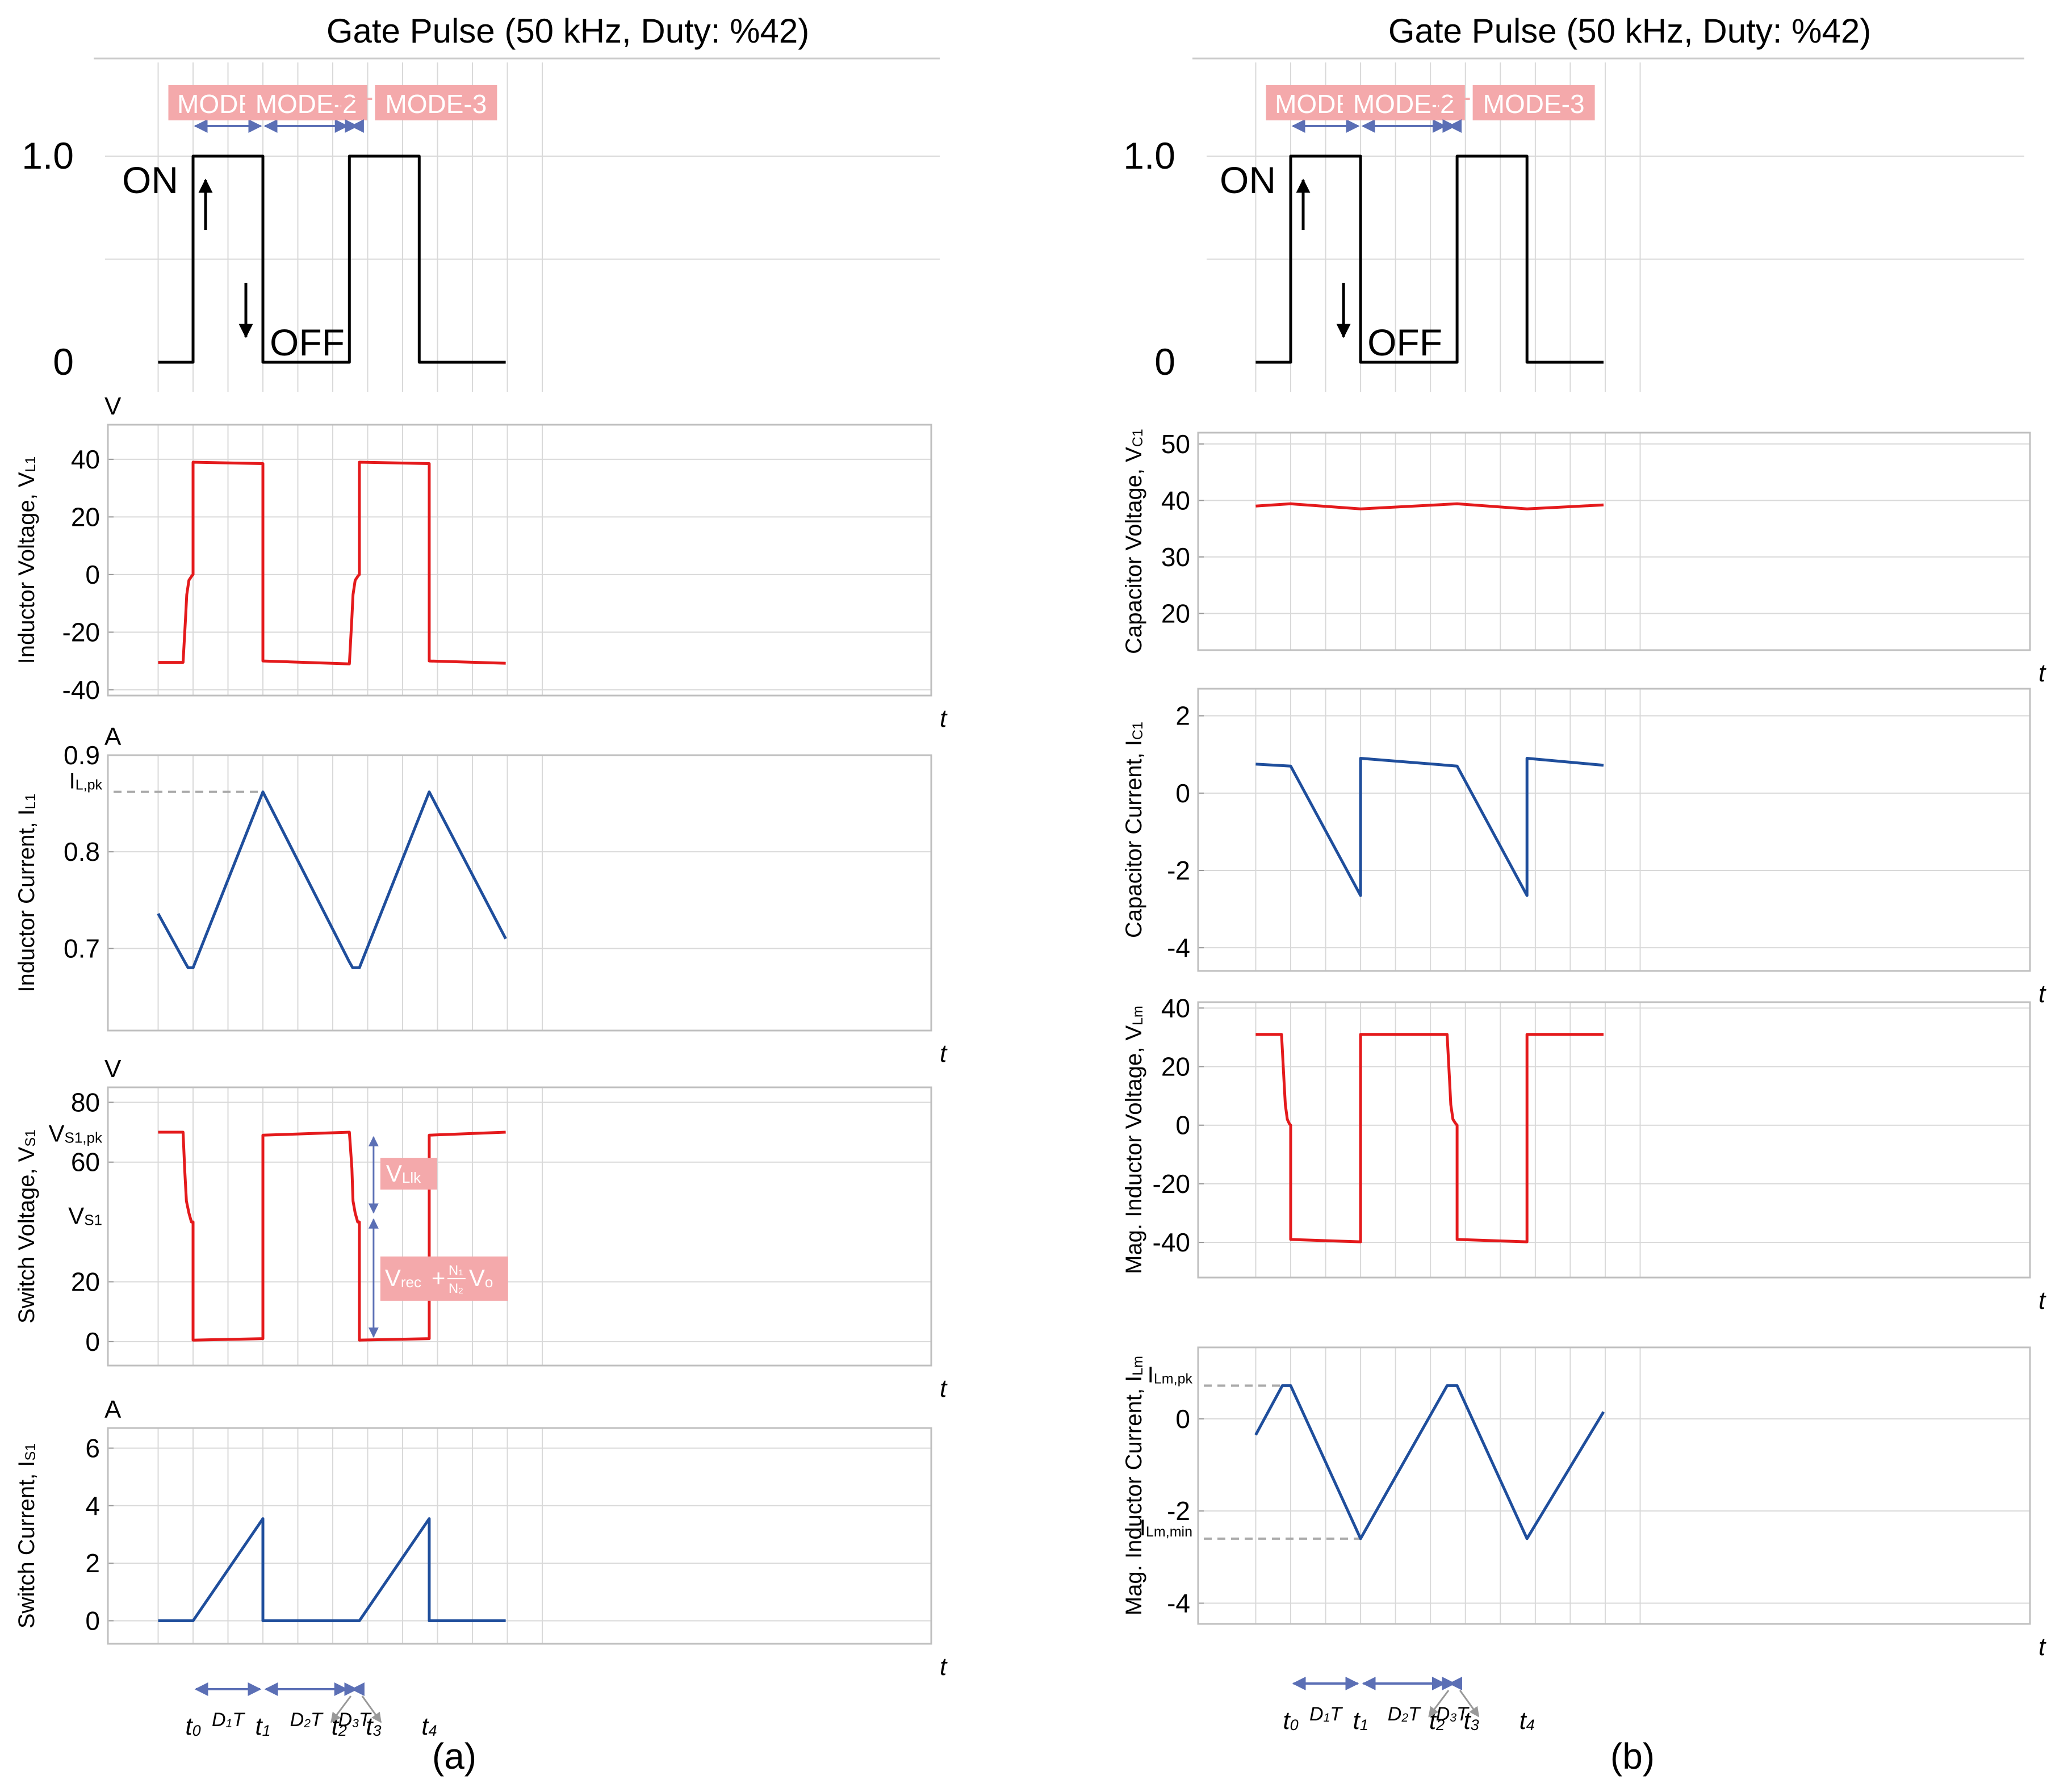 This screenshot has width=2072, height=1788. I want to click on vo-label: Vo, so click(481, 1277).